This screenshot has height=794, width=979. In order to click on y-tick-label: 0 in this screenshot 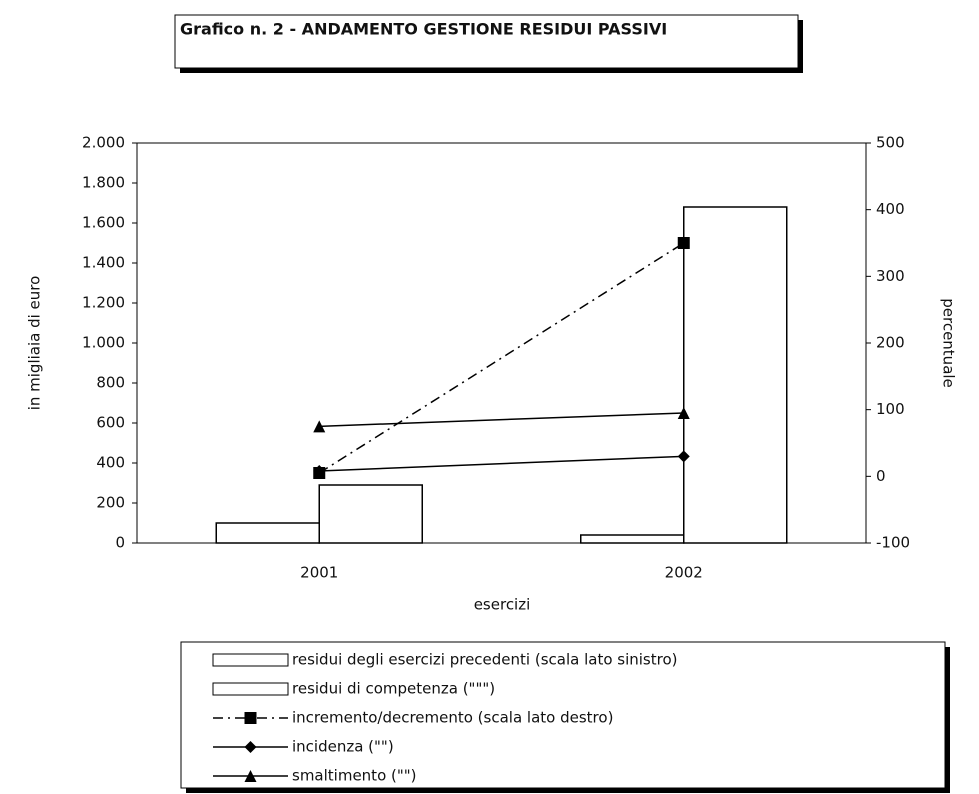, I will do `click(120, 543)`.